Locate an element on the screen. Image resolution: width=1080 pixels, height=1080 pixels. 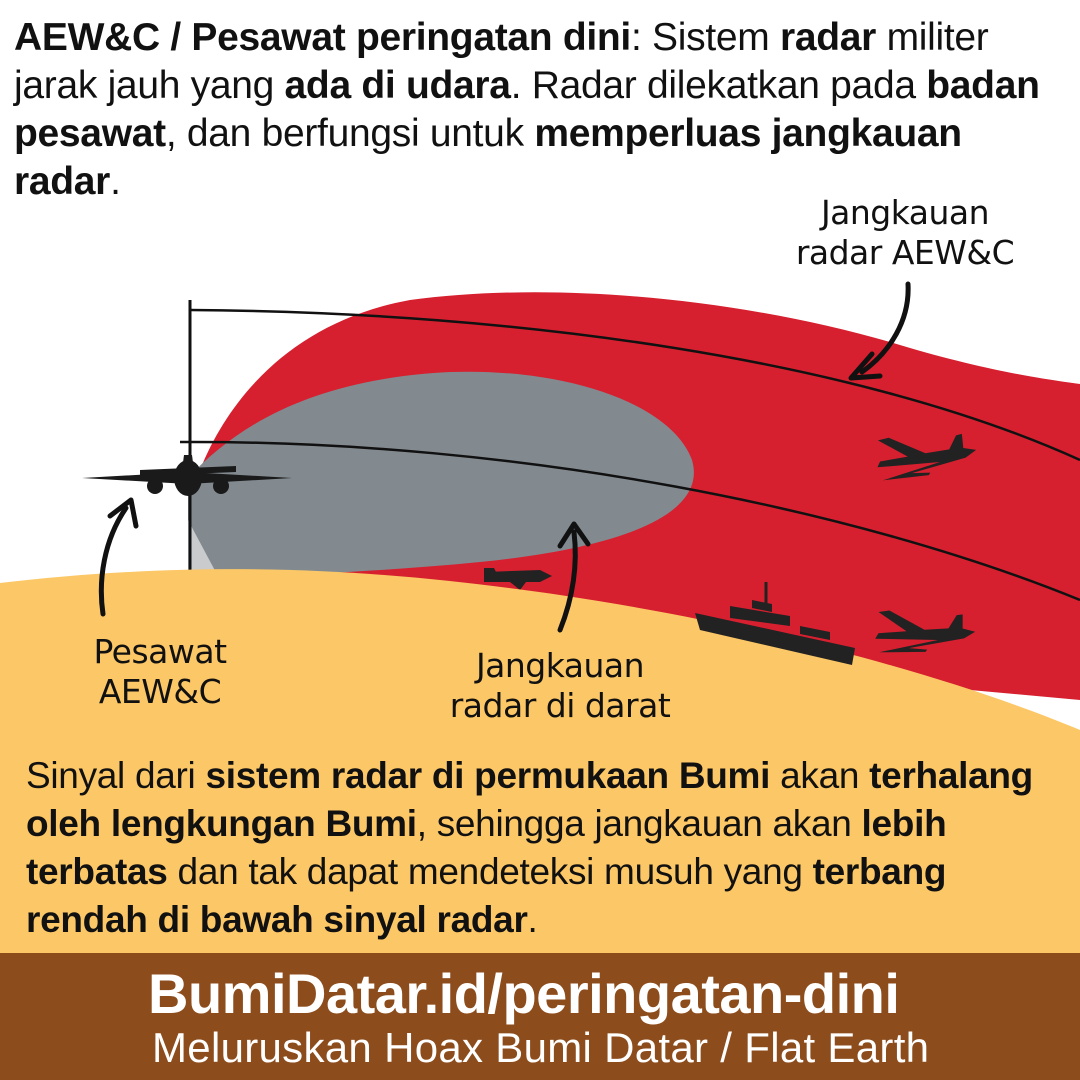
body-text: . Radar dilekatkan pada is located at coordinates (718, 85).